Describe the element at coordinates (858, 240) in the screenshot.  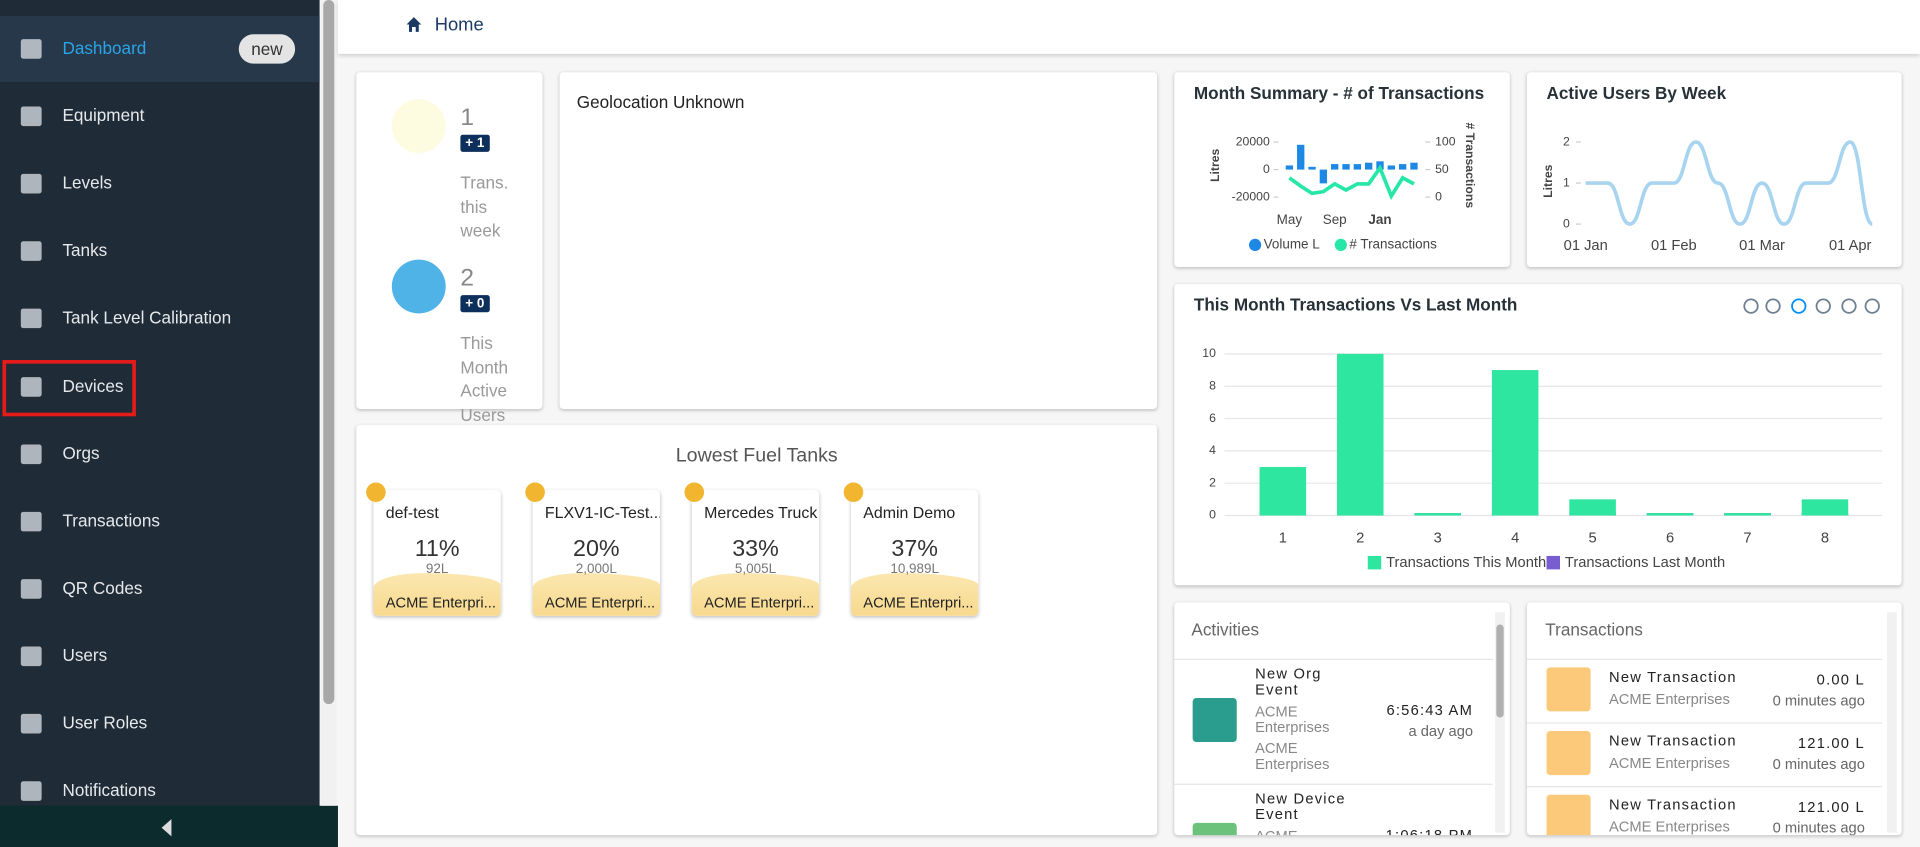
I see `geo-card: Geolocation Unknown` at that location.